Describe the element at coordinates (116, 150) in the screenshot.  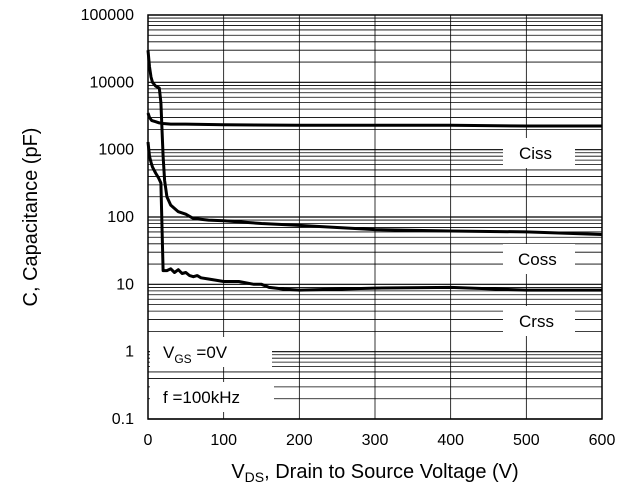
I see `y-tick-label: 1000` at that location.